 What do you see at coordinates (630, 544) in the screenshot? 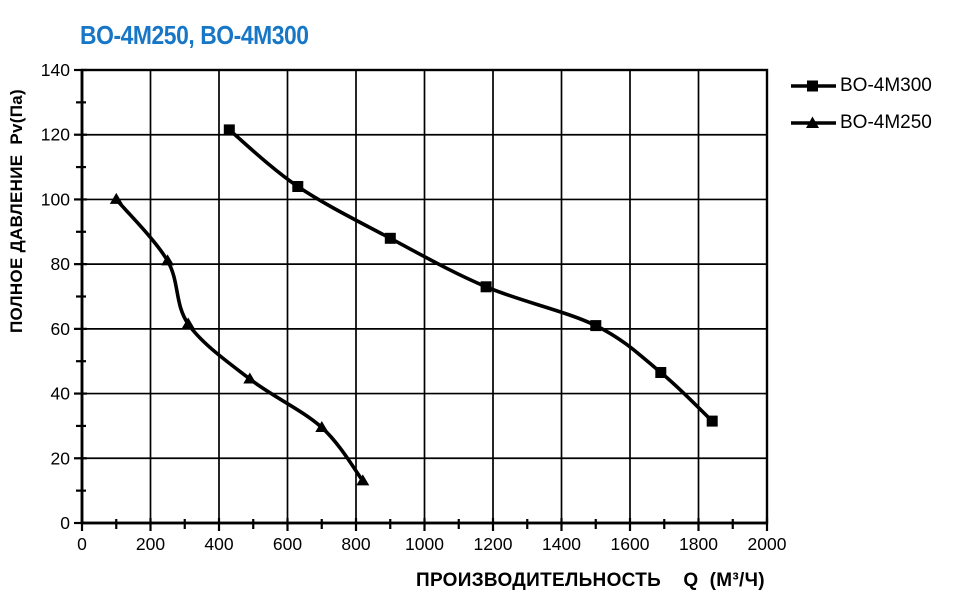
I see `x-tick-label: 1600` at bounding box center [630, 544].